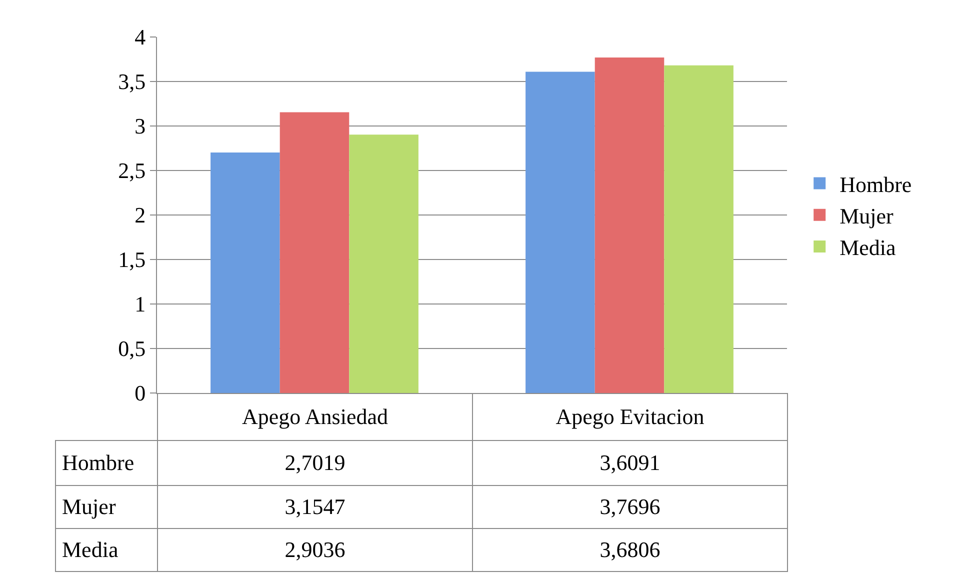  I want to click on legend-label: Media, so click(868, 247).